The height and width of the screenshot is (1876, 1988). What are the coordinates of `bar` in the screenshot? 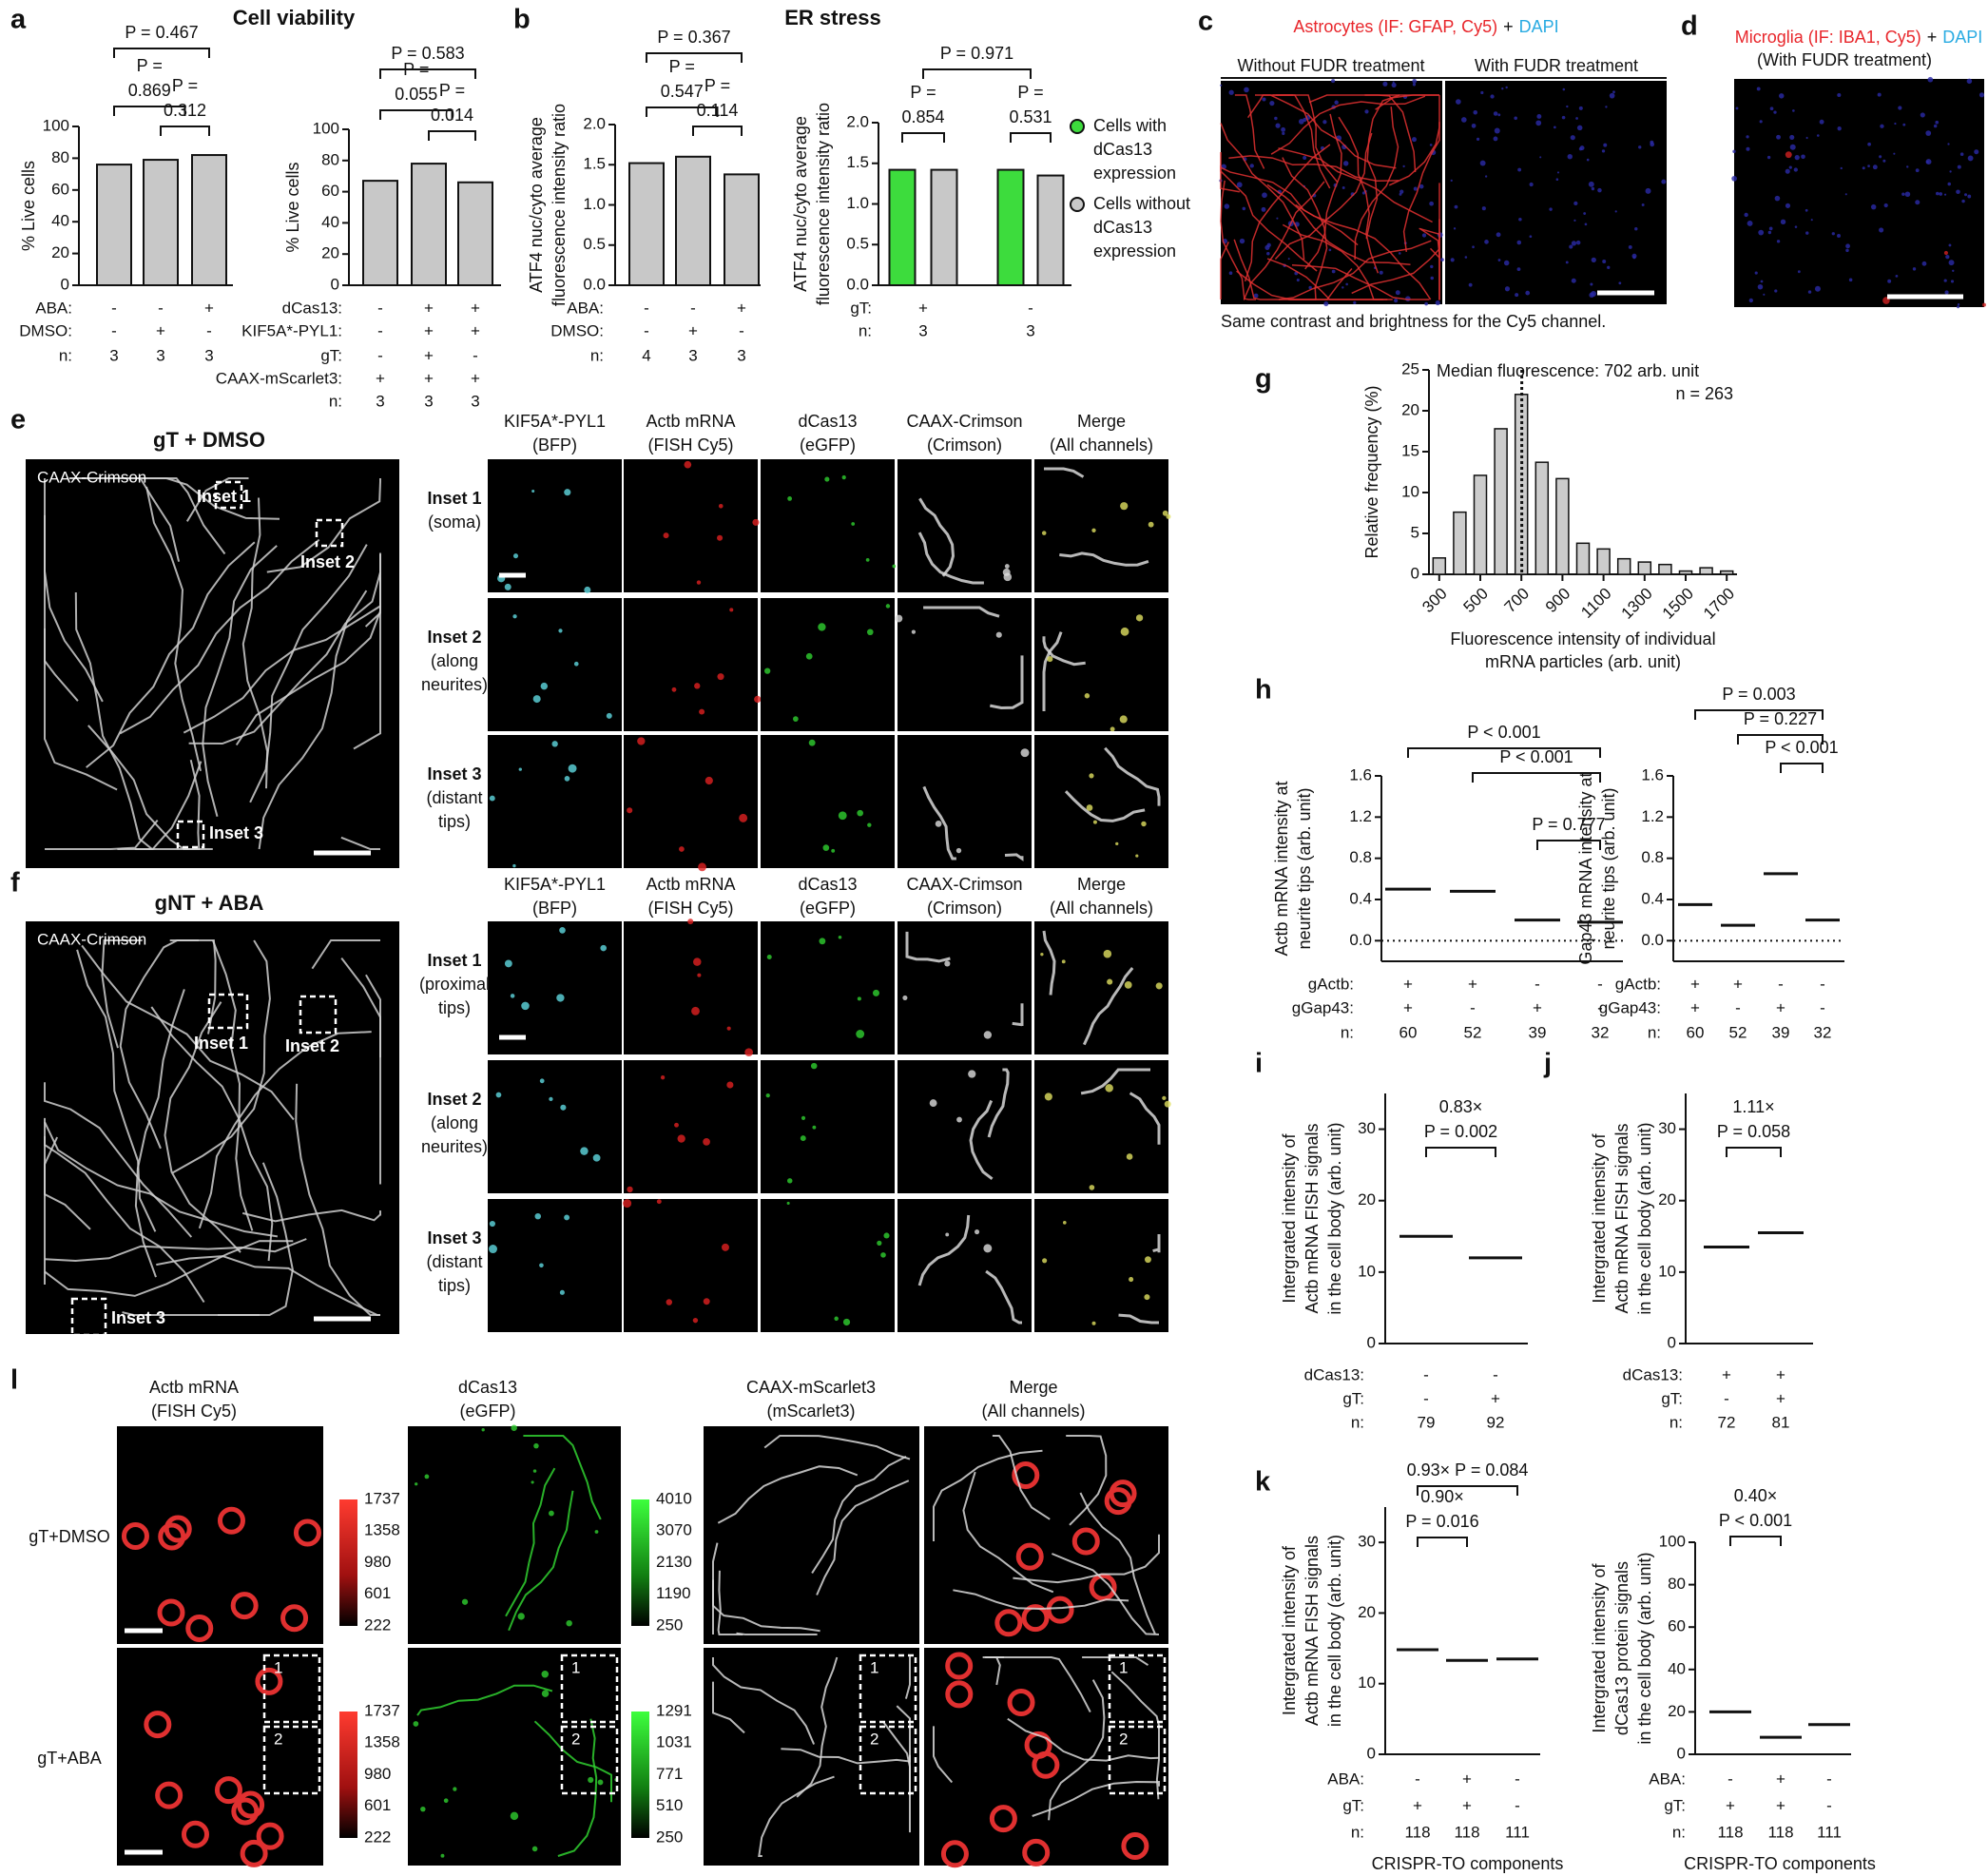 It's located at (209, 220).